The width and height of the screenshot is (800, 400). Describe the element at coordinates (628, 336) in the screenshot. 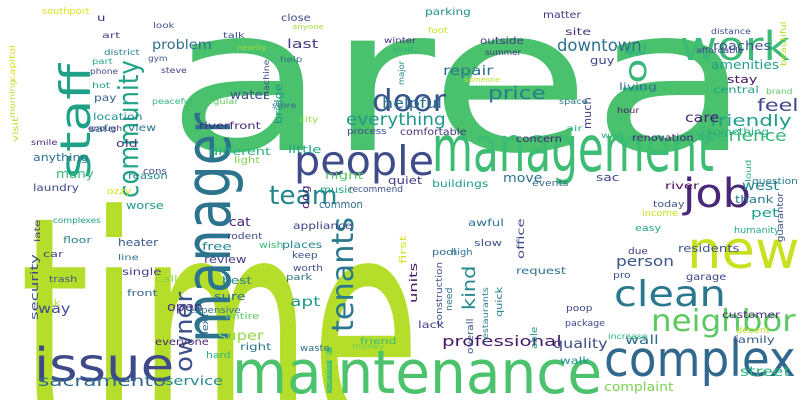

I see `word-increase: increase` at that location.